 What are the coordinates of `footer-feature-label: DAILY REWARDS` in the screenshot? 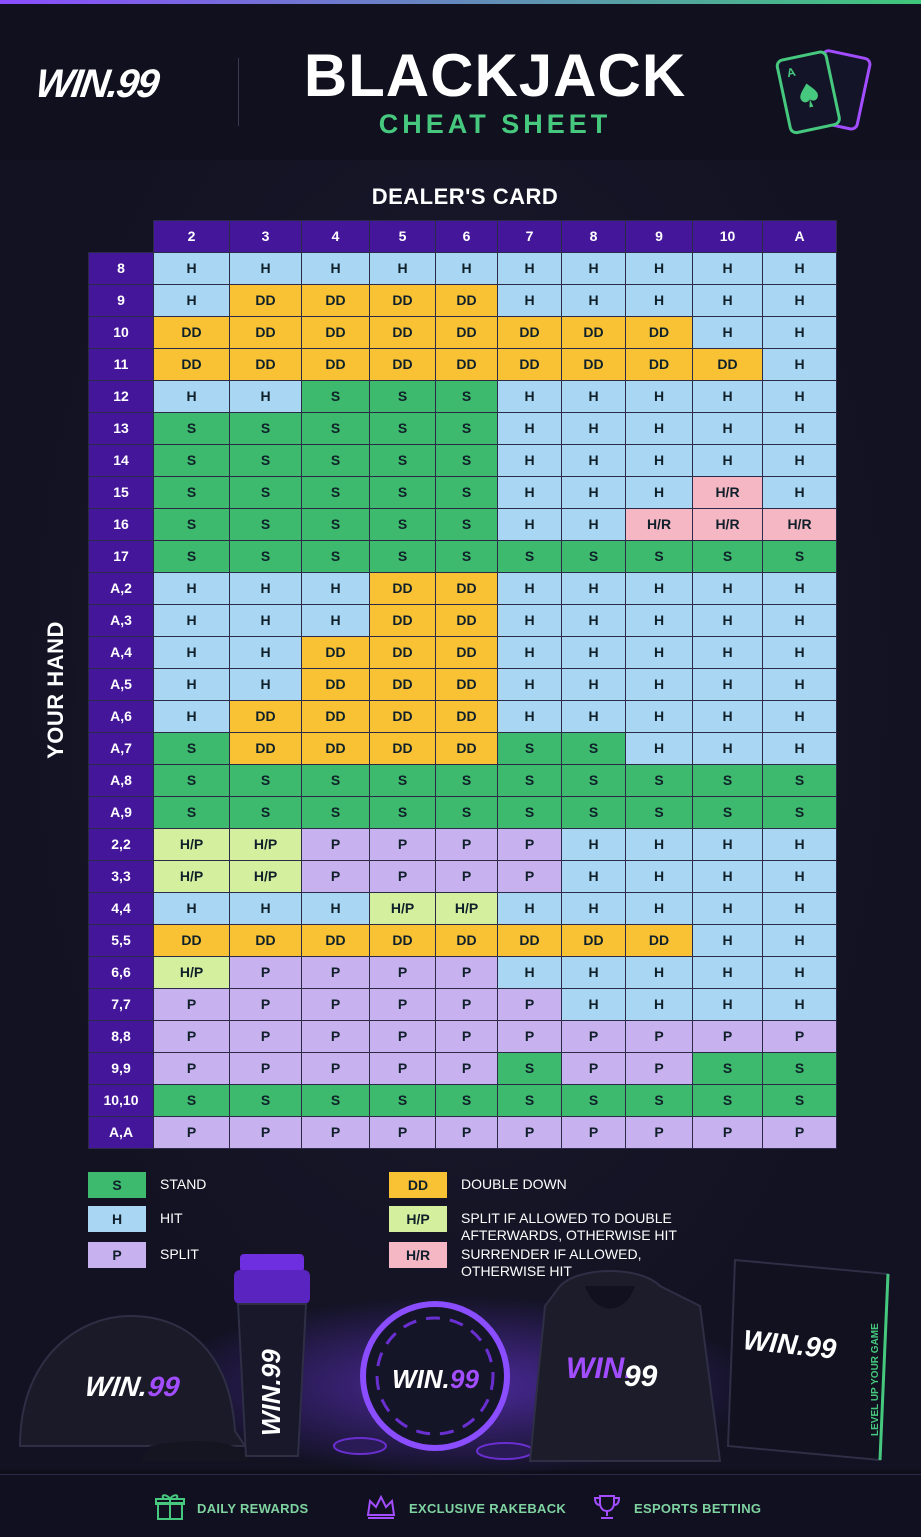 It's located at (253, 1508).